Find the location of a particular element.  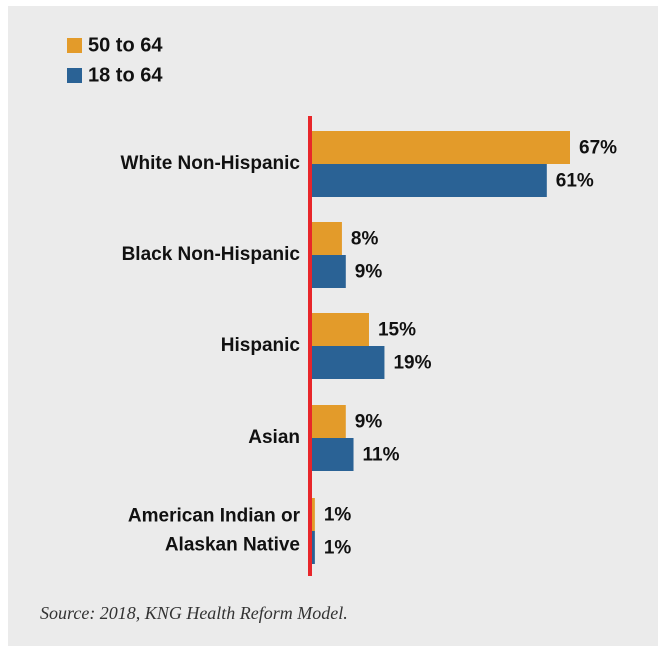

category-label: American Indian or is located at coordinates (214, 516).